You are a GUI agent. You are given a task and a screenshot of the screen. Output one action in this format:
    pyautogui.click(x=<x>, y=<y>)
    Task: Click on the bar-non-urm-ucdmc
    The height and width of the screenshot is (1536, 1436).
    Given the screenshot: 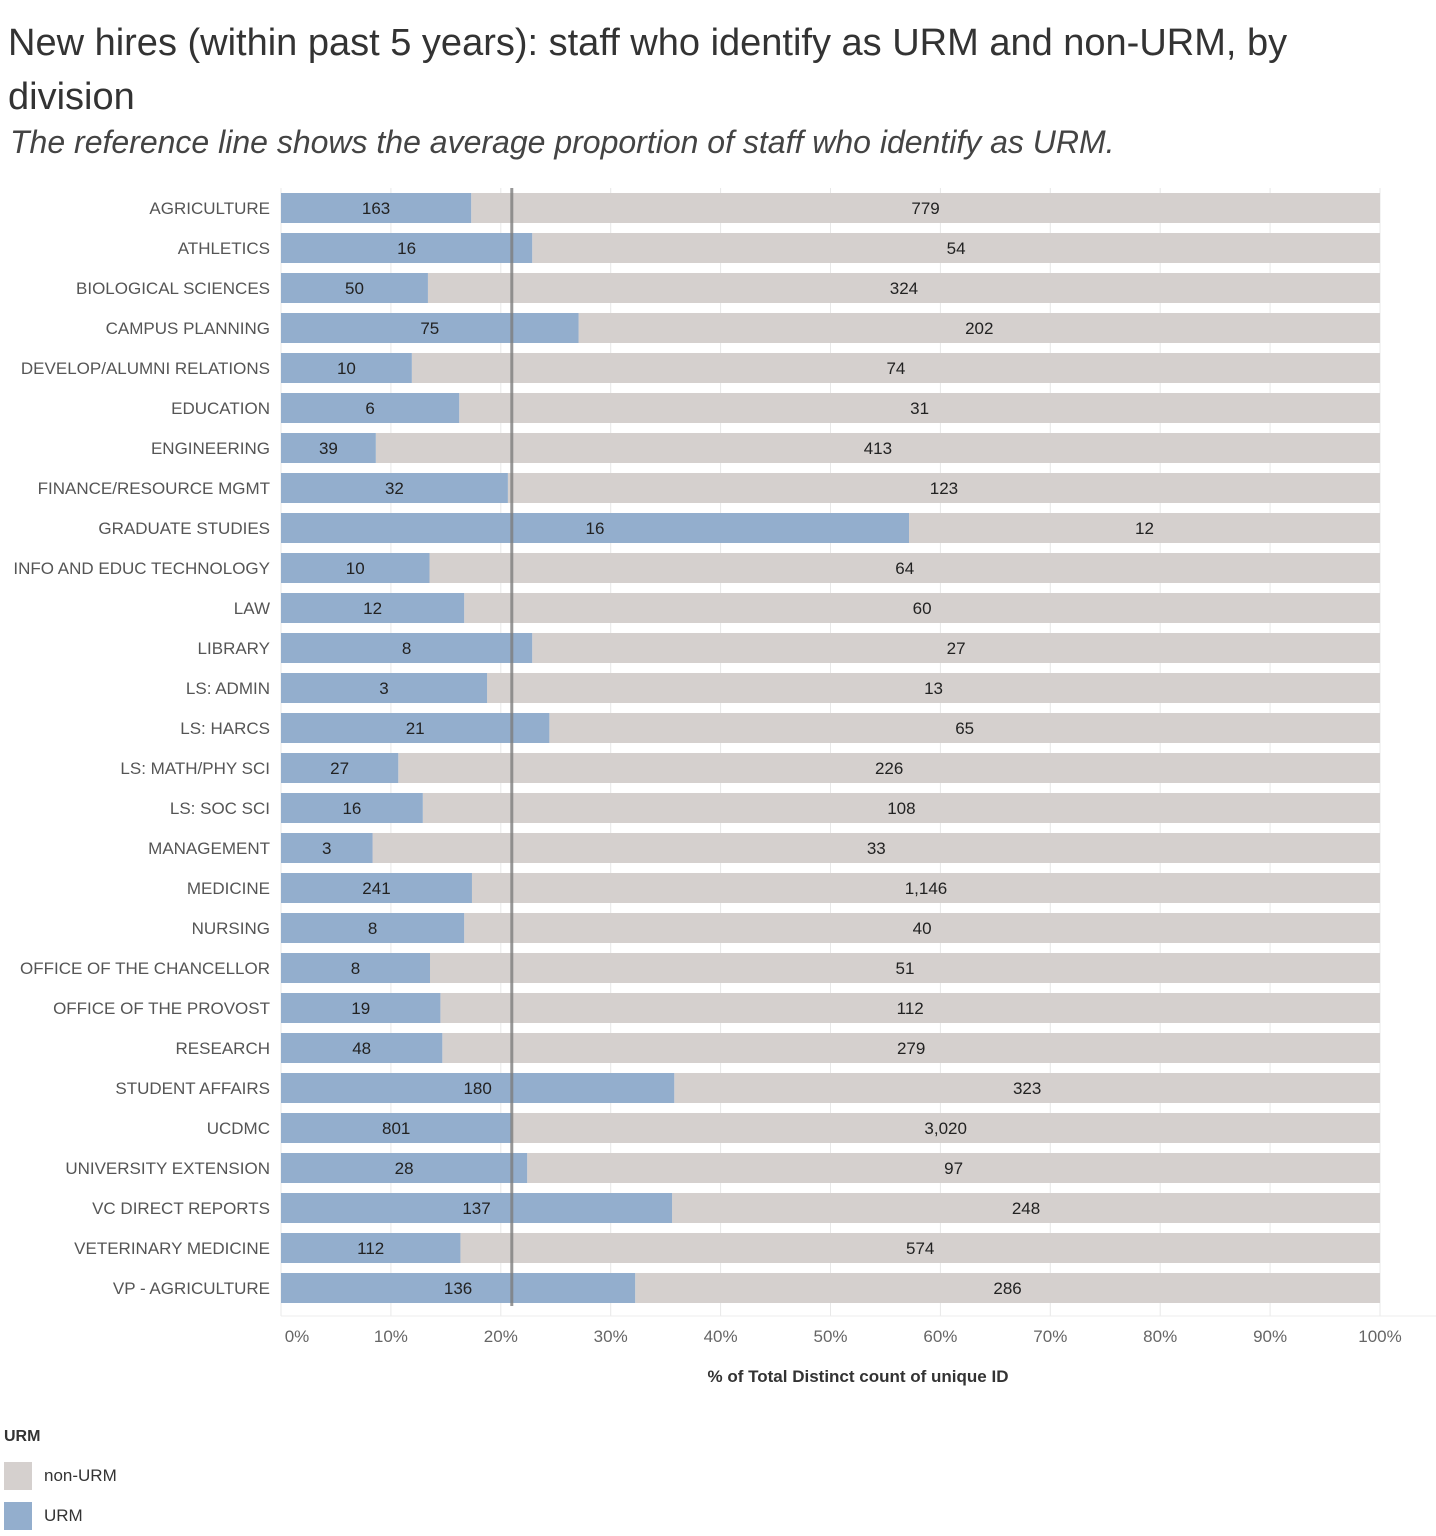 What is the action you would take?
    pyautogui.click(x=945, y=1128)
    